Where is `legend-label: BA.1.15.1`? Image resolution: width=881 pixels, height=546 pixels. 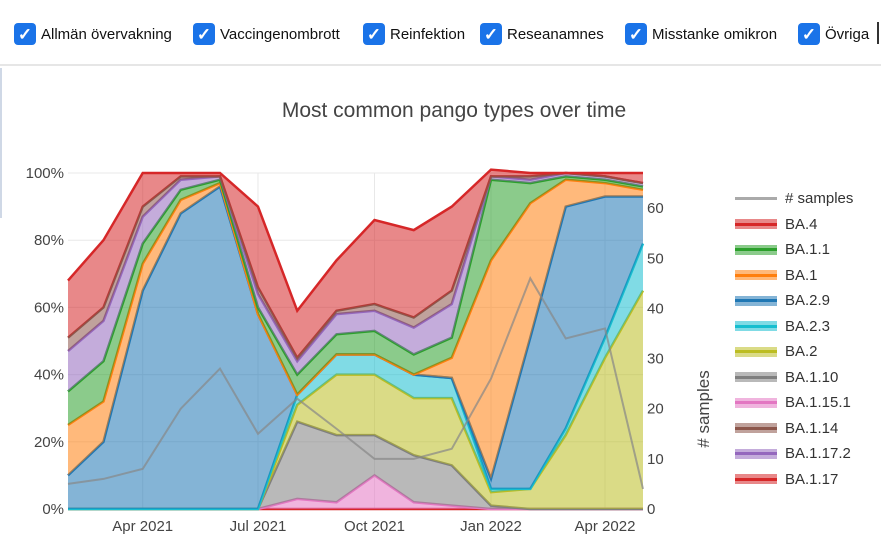 legend-label: BA.1.15.1 is located at coordinates (818, 403).